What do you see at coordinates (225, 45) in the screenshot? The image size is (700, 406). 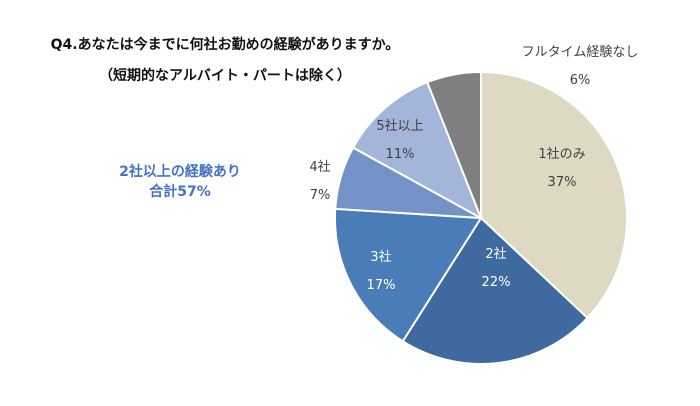 I see `chart-title: Q4.あなたは今までに何社お勤めの経験がありますか。` at bounding box center [225, 45].